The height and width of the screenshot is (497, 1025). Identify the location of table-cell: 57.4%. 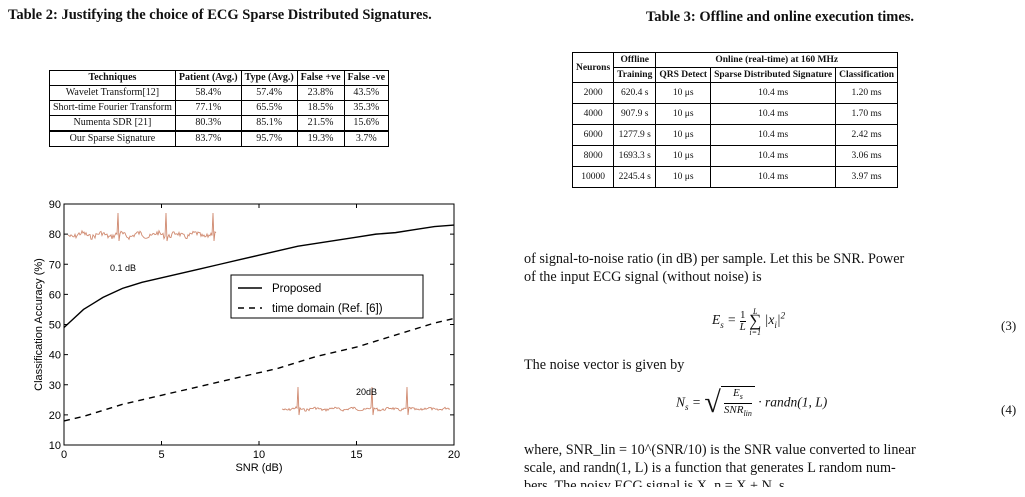
(269, 93).